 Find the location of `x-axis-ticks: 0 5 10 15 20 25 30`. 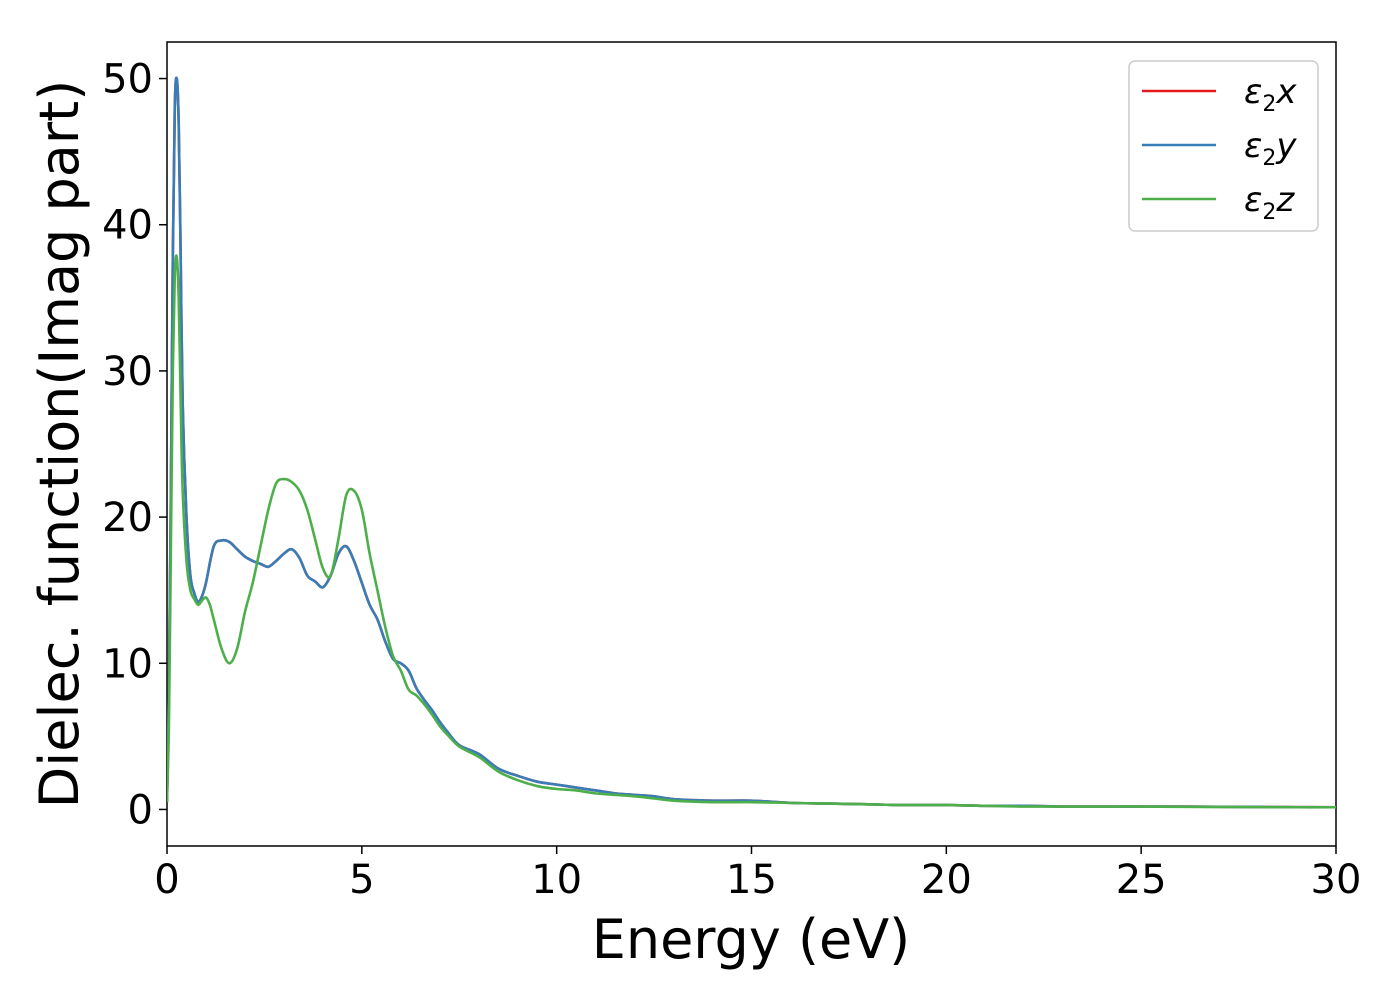

x-axis-ticks: 0 5 10 15 20 25 30 is located at coordinates (757, 874).